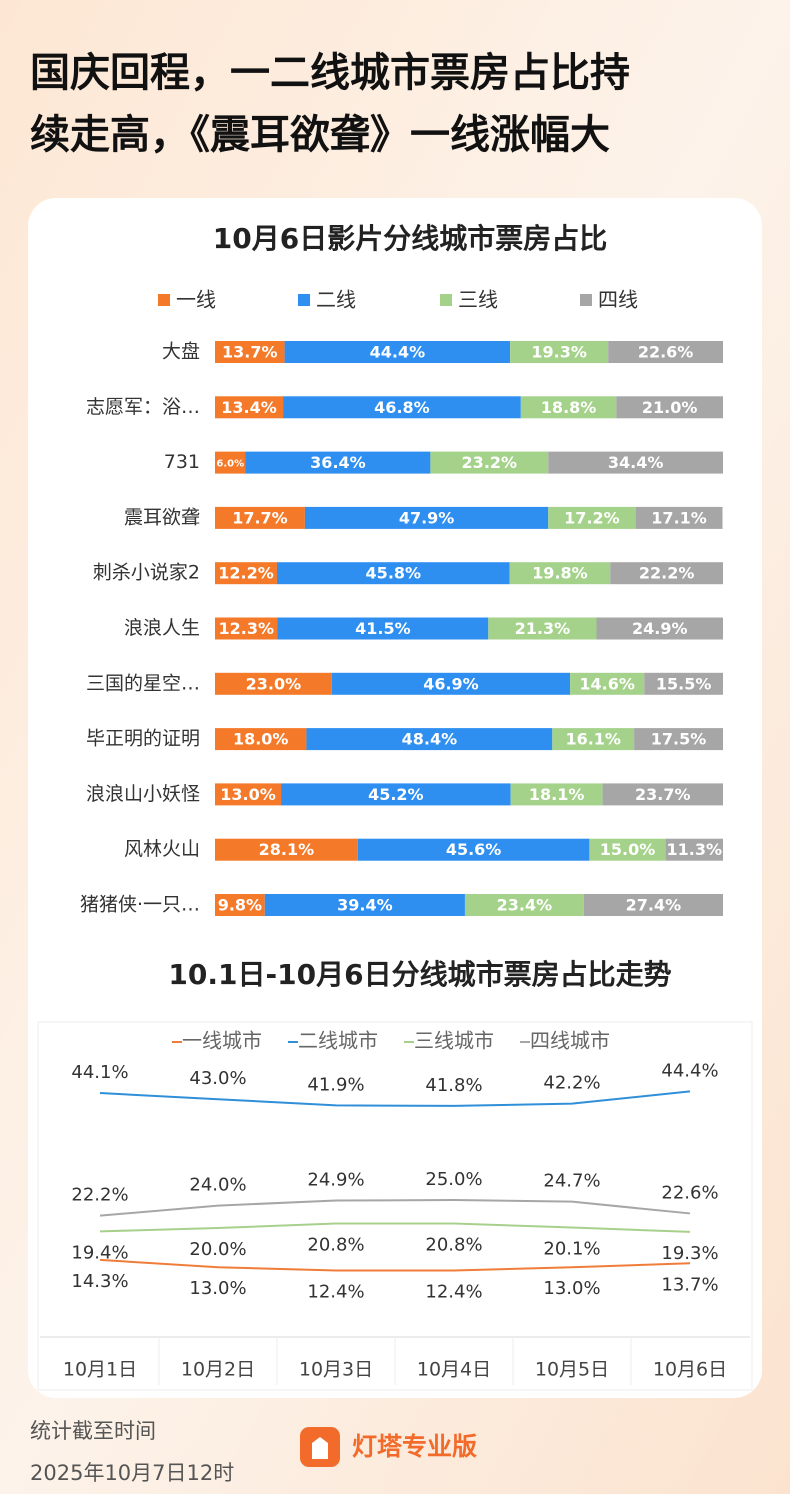 This screenshot has width=790, height=1494. Describe the element at coordinates (162, 517) in the screenshot. I see `category-label: 震耳欲聋` at that location.